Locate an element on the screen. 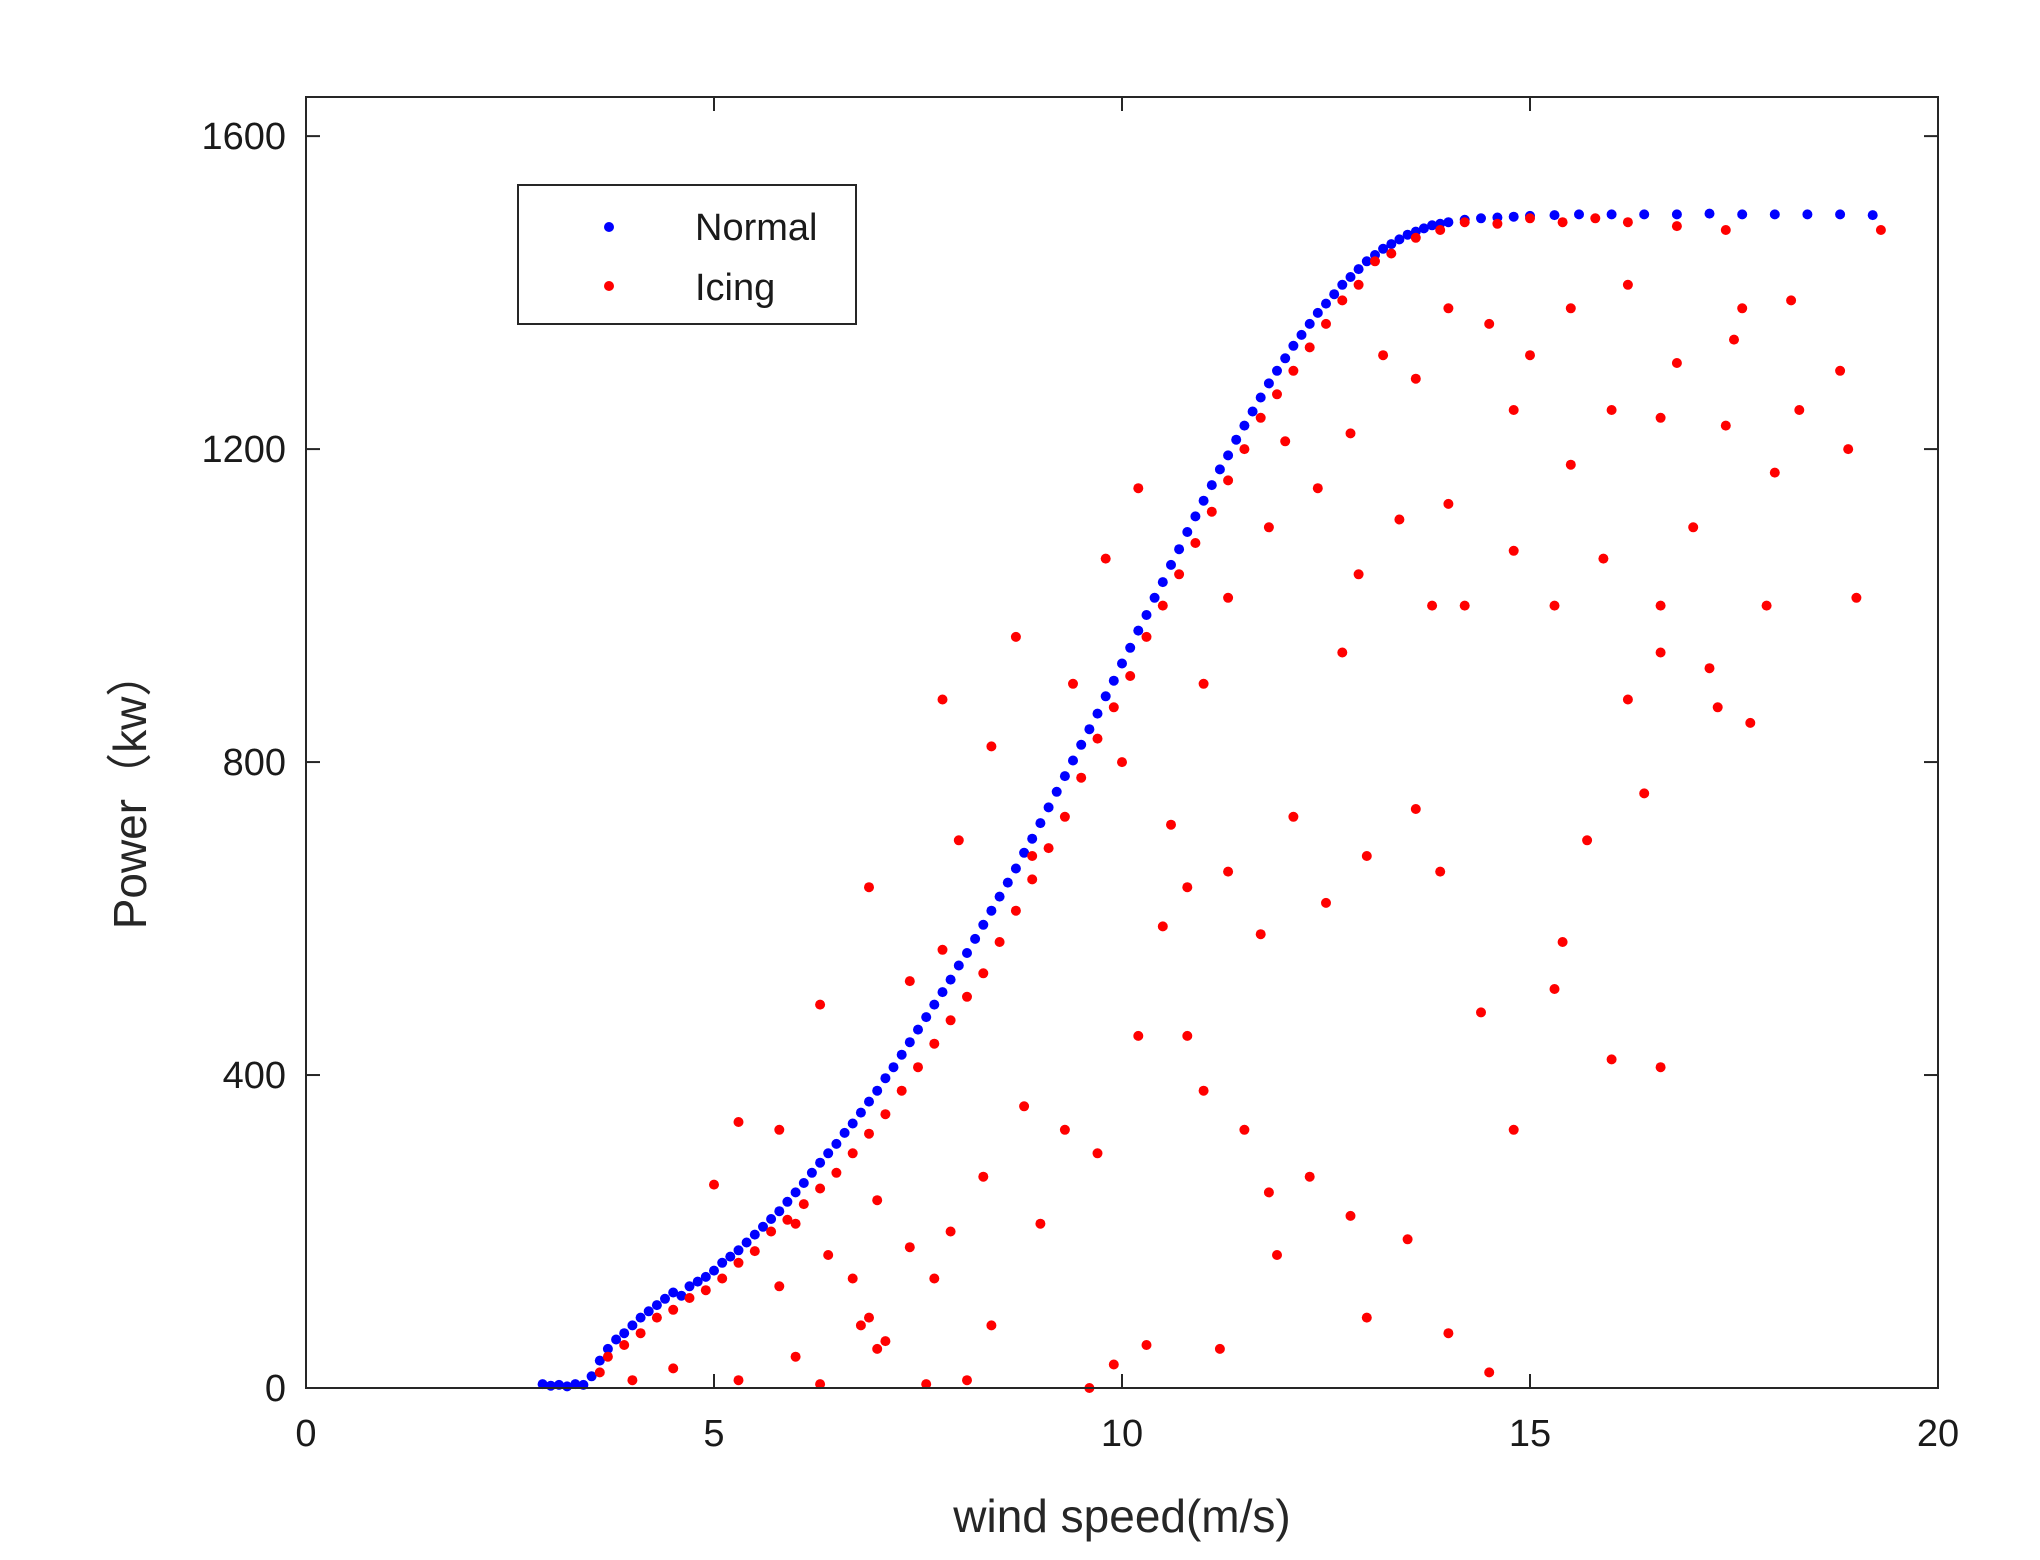  legend-label-icing: Icing is located at coordinates (735, 288).